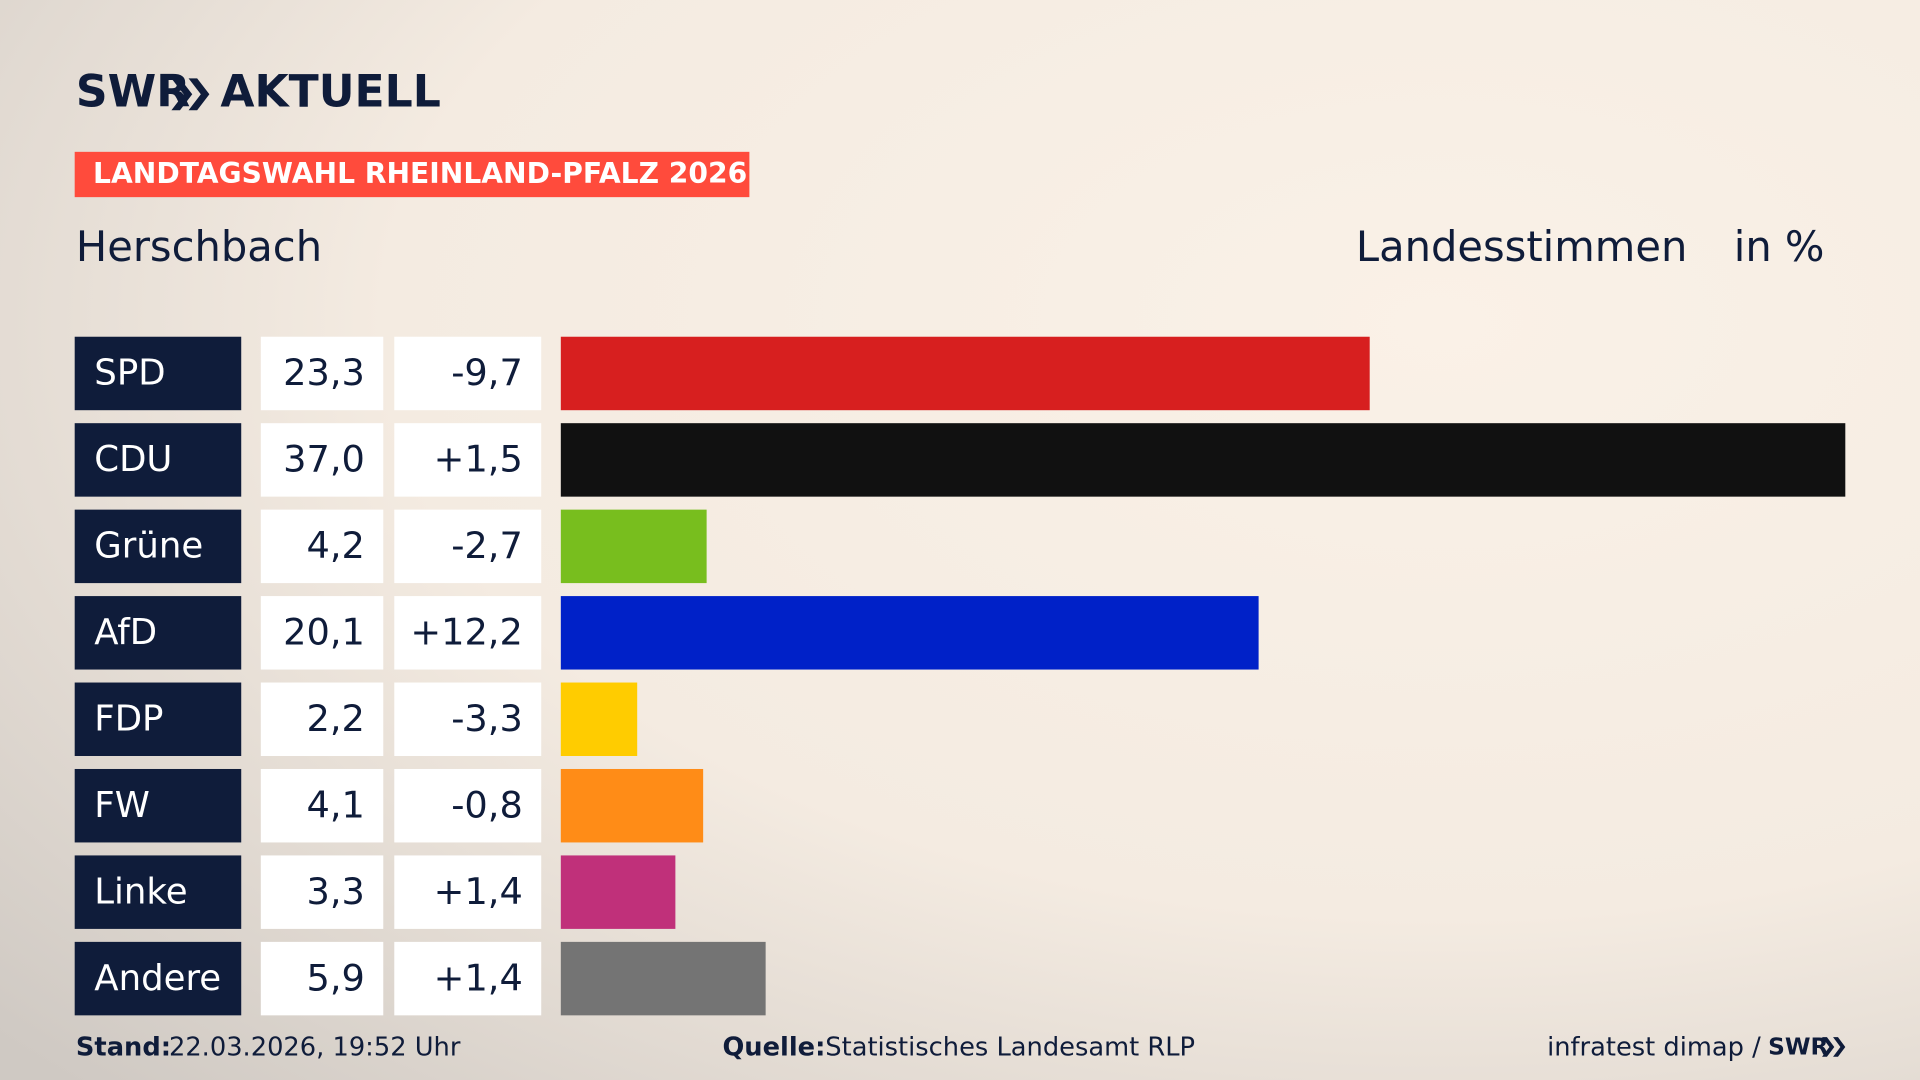 This screenshot has height=1080, width=1920. What do you see at coordinates (335, 718) in the screenshot?
I see `value-label: 2,2` at bounding box center [335, 718].